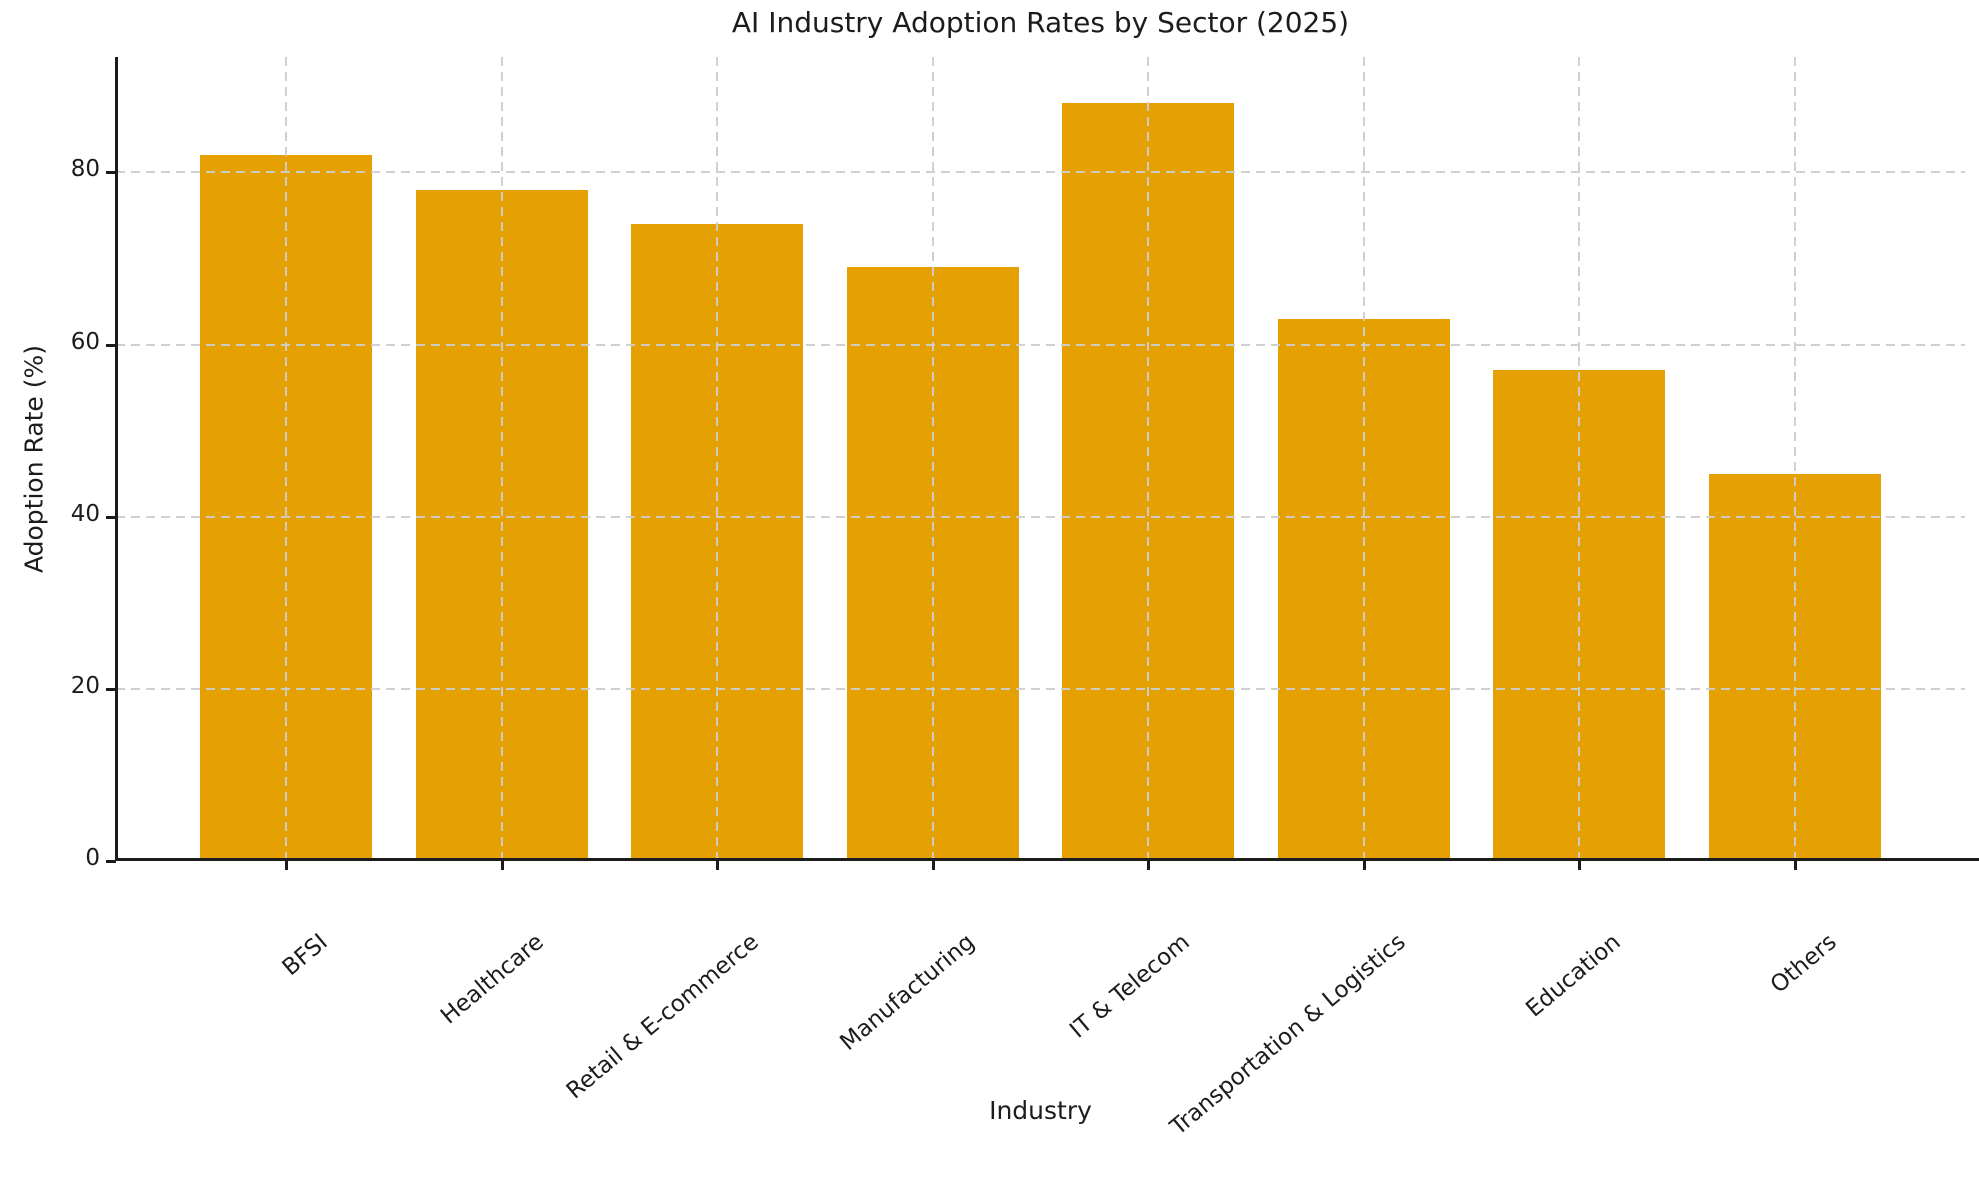  I want to click on gridline-v-it-telecom, so click(1148, 459).